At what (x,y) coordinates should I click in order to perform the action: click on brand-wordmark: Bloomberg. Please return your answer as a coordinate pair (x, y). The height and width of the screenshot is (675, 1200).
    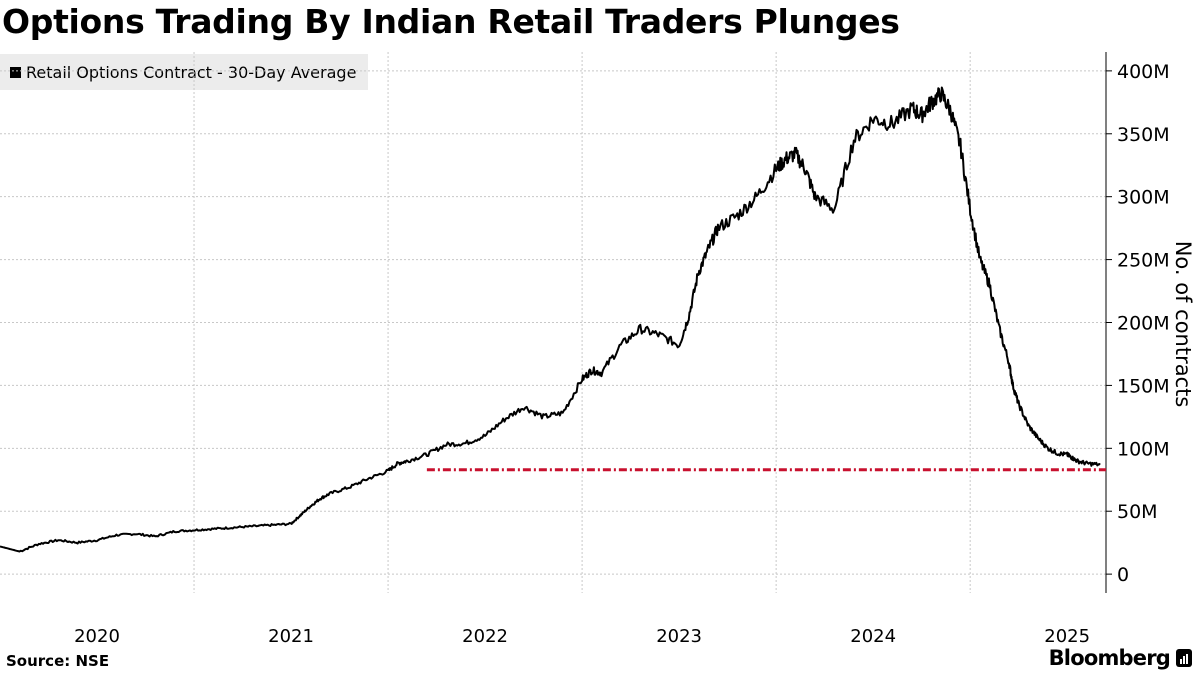
    Looking at the image, I should click on (1109, 658).